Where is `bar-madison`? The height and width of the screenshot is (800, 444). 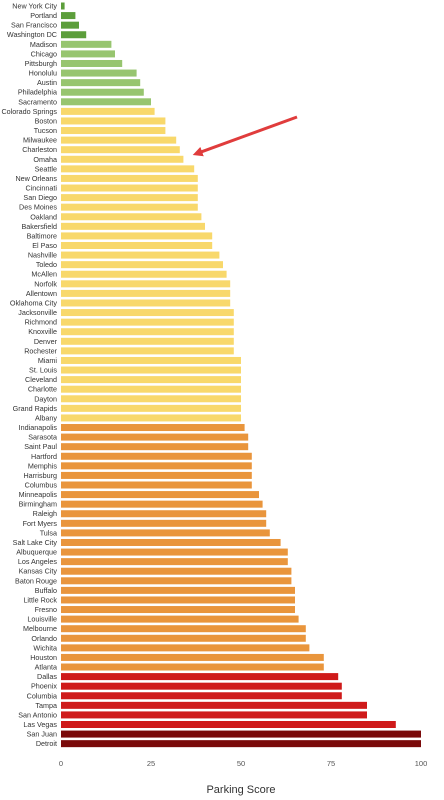
bar-madison is located at coordinates (86, 44).